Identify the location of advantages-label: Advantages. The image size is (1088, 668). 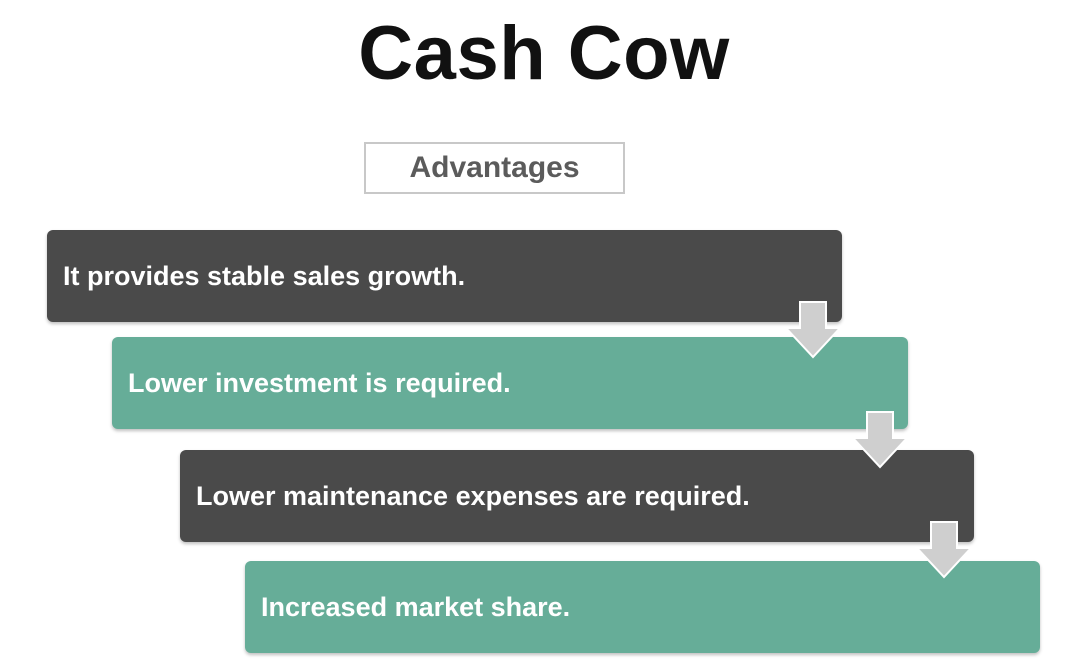
(494, 167).